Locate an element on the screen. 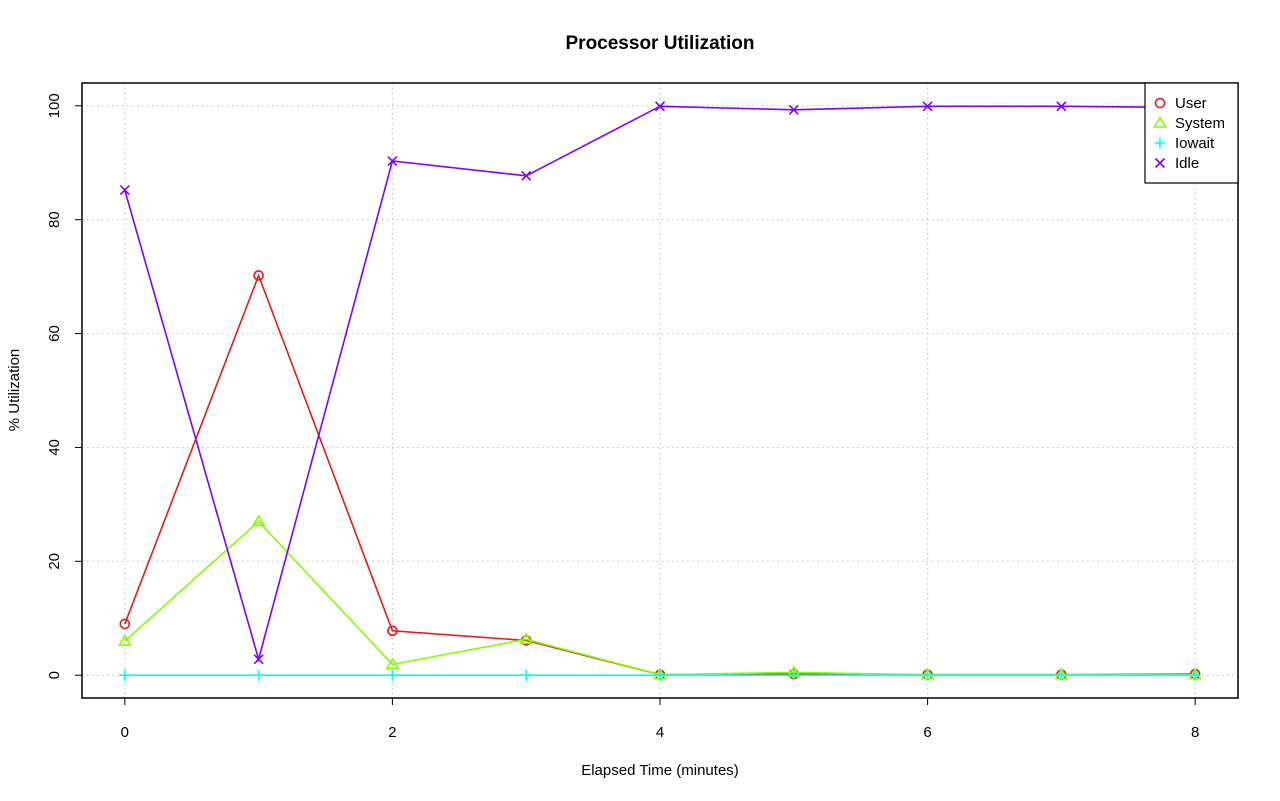 The width and height of the screenshot is (1280, 801). y-tick-label: 0 is located at coordinates (54, 675).